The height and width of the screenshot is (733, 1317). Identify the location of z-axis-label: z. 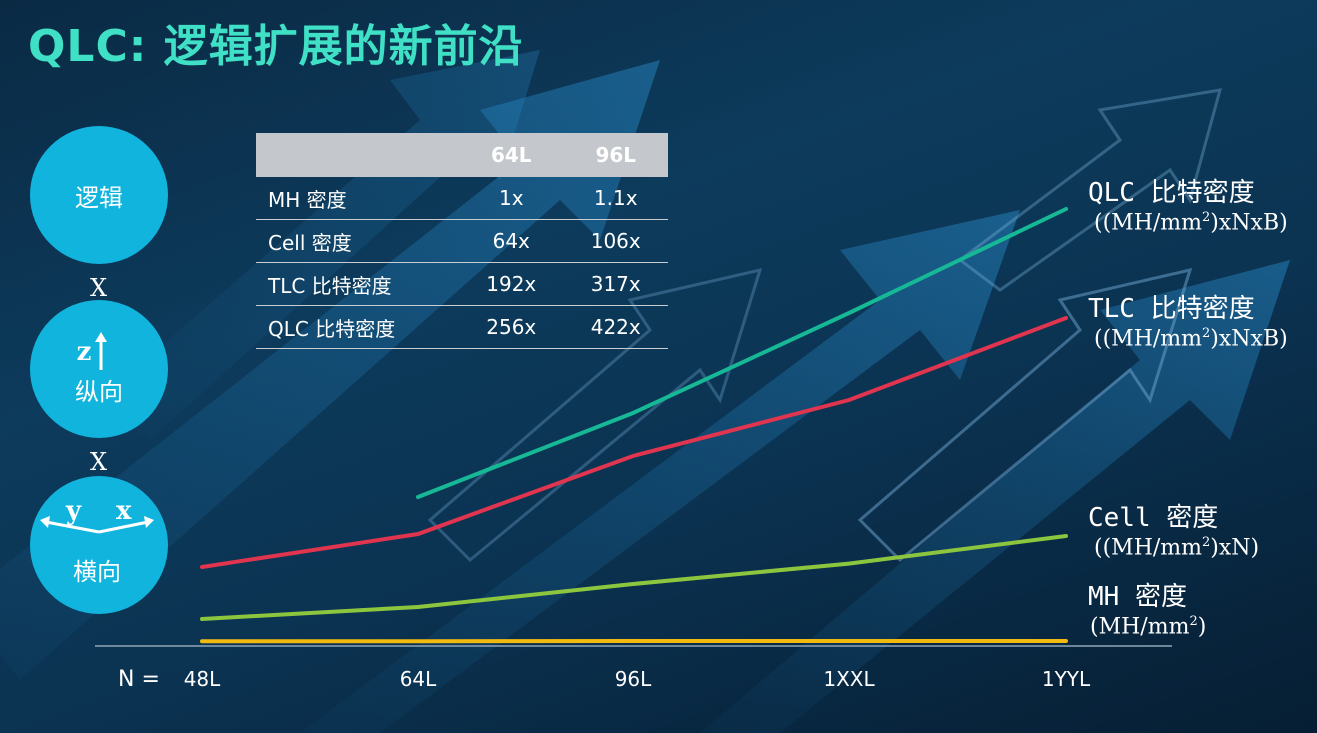
(84, 351).